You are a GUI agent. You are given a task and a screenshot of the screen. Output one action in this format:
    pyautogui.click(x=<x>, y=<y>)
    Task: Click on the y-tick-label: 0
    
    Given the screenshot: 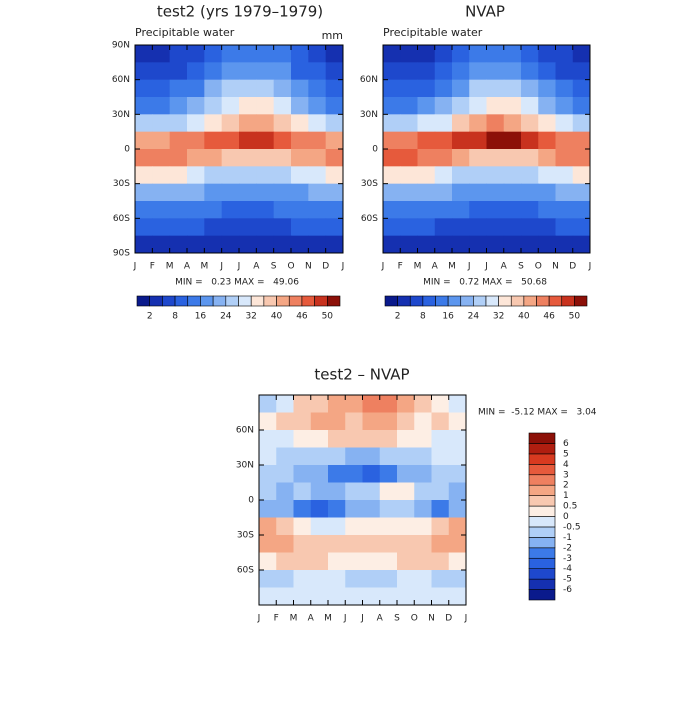 What is the action you would take?
    pyautogui.click(x=127, y=150)
    